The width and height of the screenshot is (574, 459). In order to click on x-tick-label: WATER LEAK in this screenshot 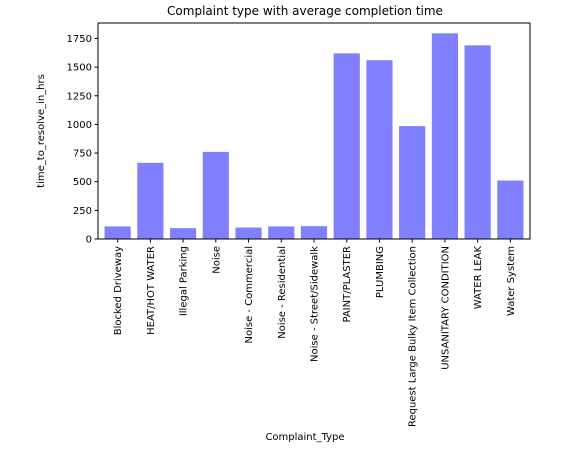, I will do `click(478, 278)`.